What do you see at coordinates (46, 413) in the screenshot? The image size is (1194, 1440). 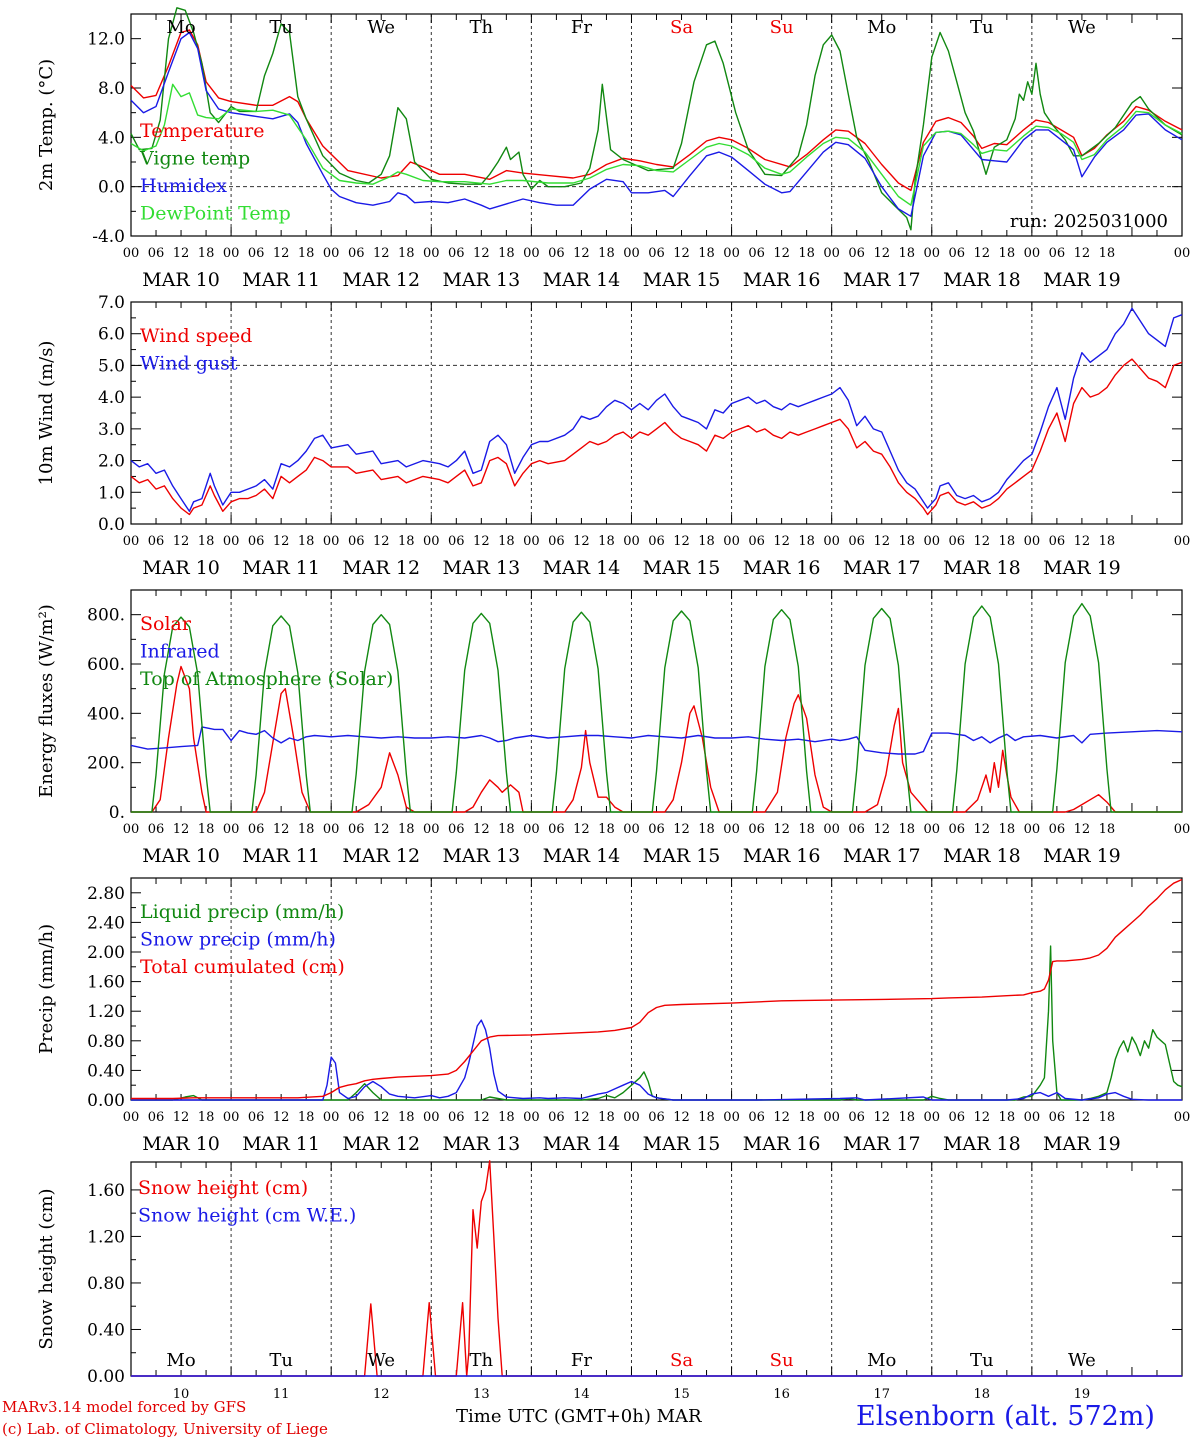 I see `y-axis-title: 10m Wind (m/s)` at bounding box center [46, 413].